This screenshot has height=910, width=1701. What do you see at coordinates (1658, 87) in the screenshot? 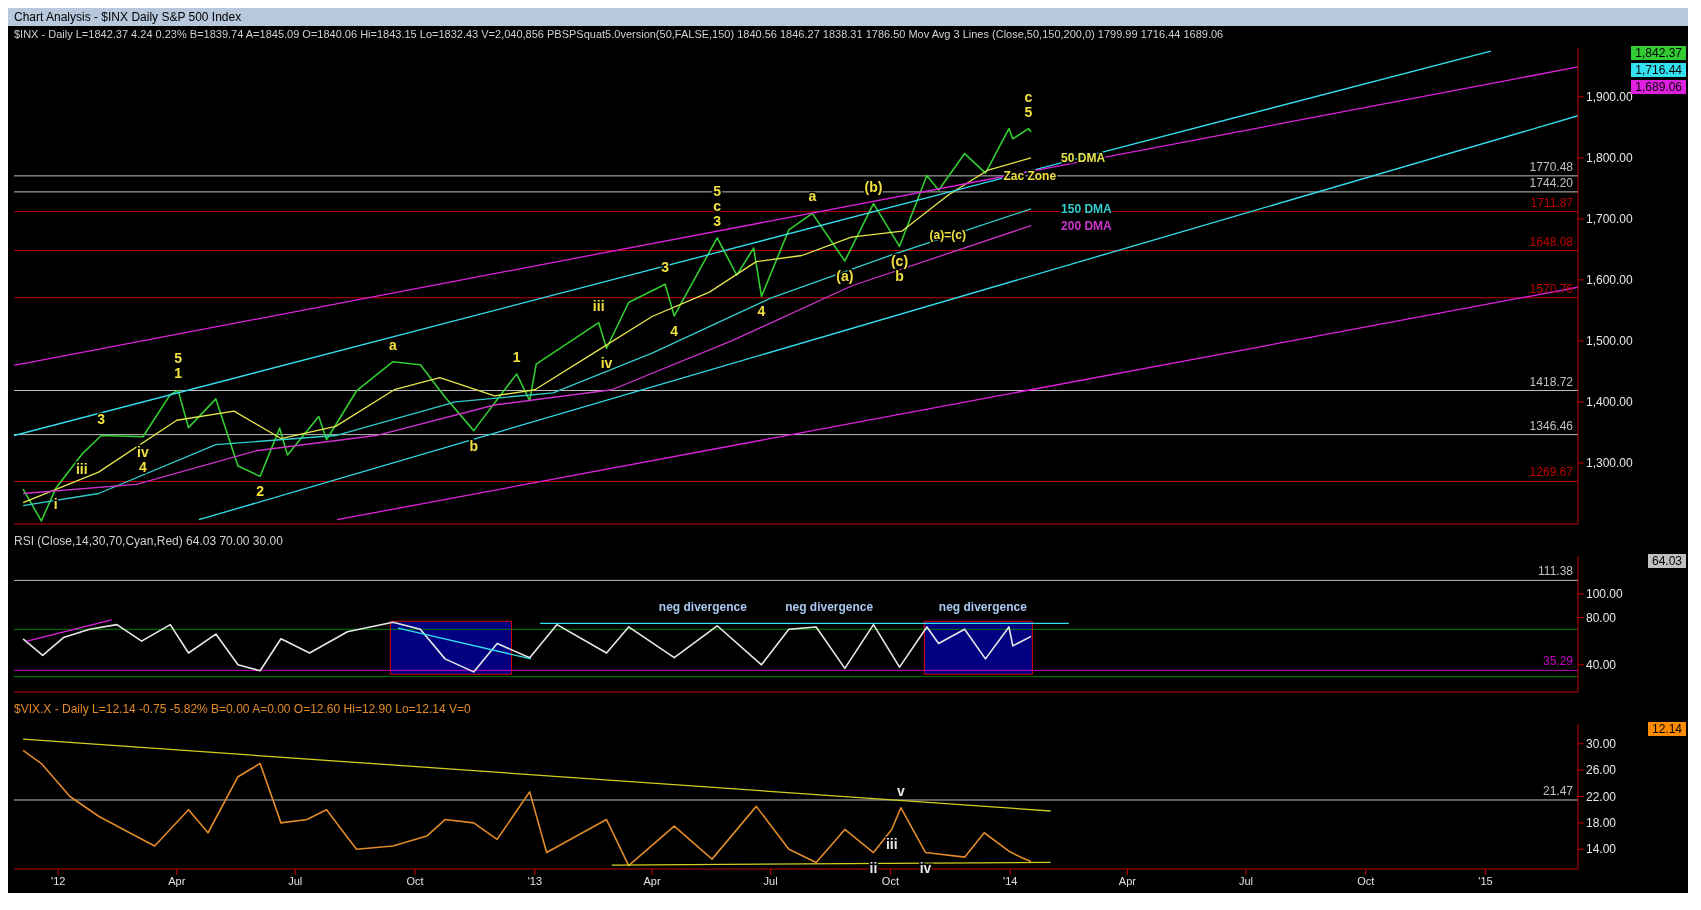
I see `text: 1,689.06` at bounding box center [1658, 87].